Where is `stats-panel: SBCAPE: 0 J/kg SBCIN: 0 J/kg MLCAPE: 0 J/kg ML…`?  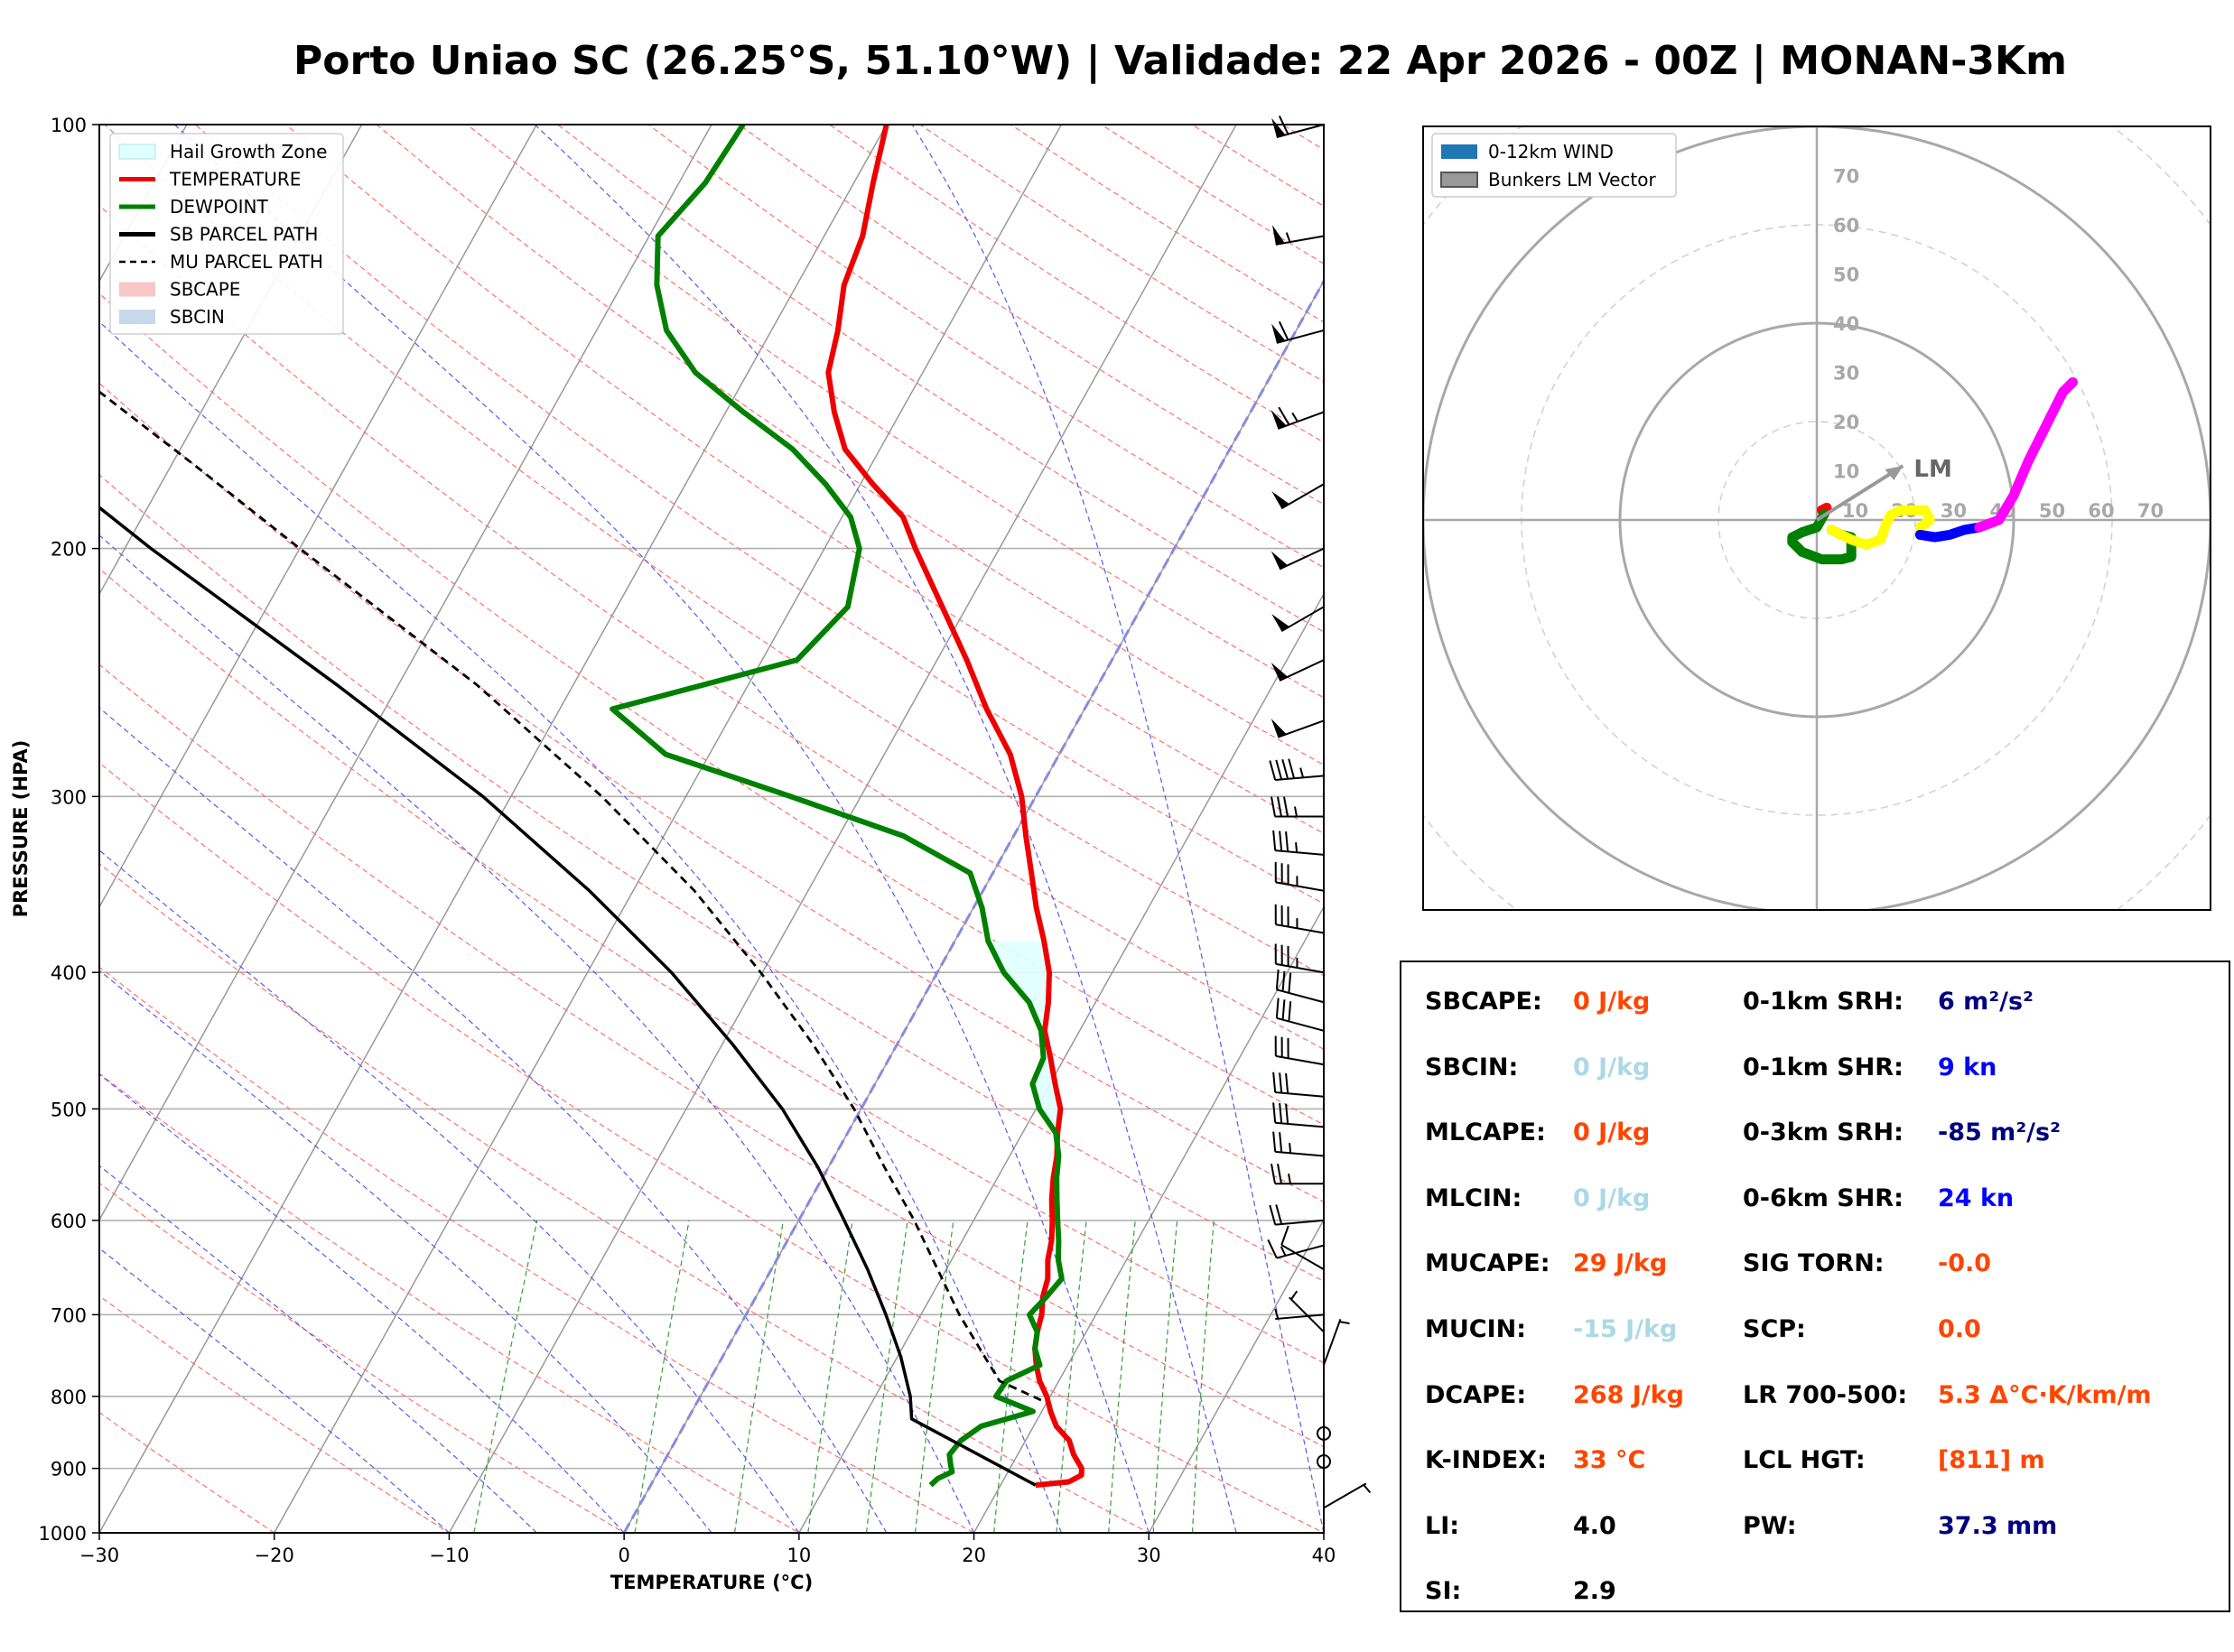
stats-panel: SBCAPE: 0 J/kg SBCIN: 0 J/kg MLCAPE: 0 J/kg ML… is located at coordinates (1815, 1286).